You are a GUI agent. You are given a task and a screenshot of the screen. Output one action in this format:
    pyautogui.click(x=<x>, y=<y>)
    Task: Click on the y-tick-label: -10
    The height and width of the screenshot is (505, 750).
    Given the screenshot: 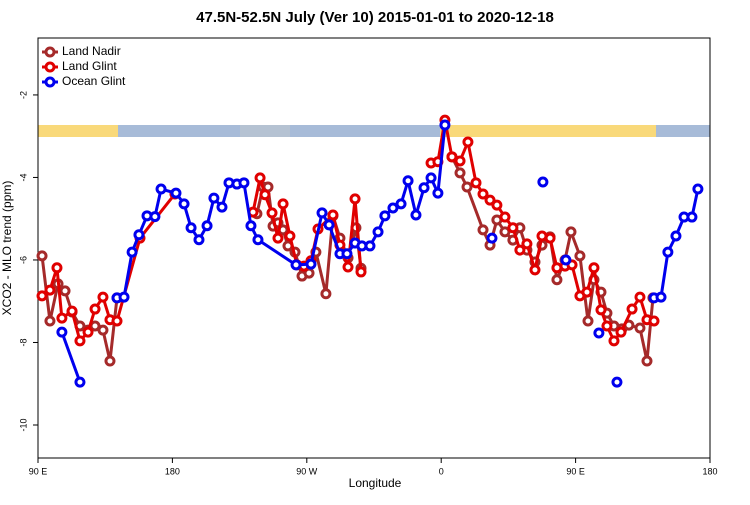 What is the action you would take?
    pyautogui.click(x=23, y=424)
    